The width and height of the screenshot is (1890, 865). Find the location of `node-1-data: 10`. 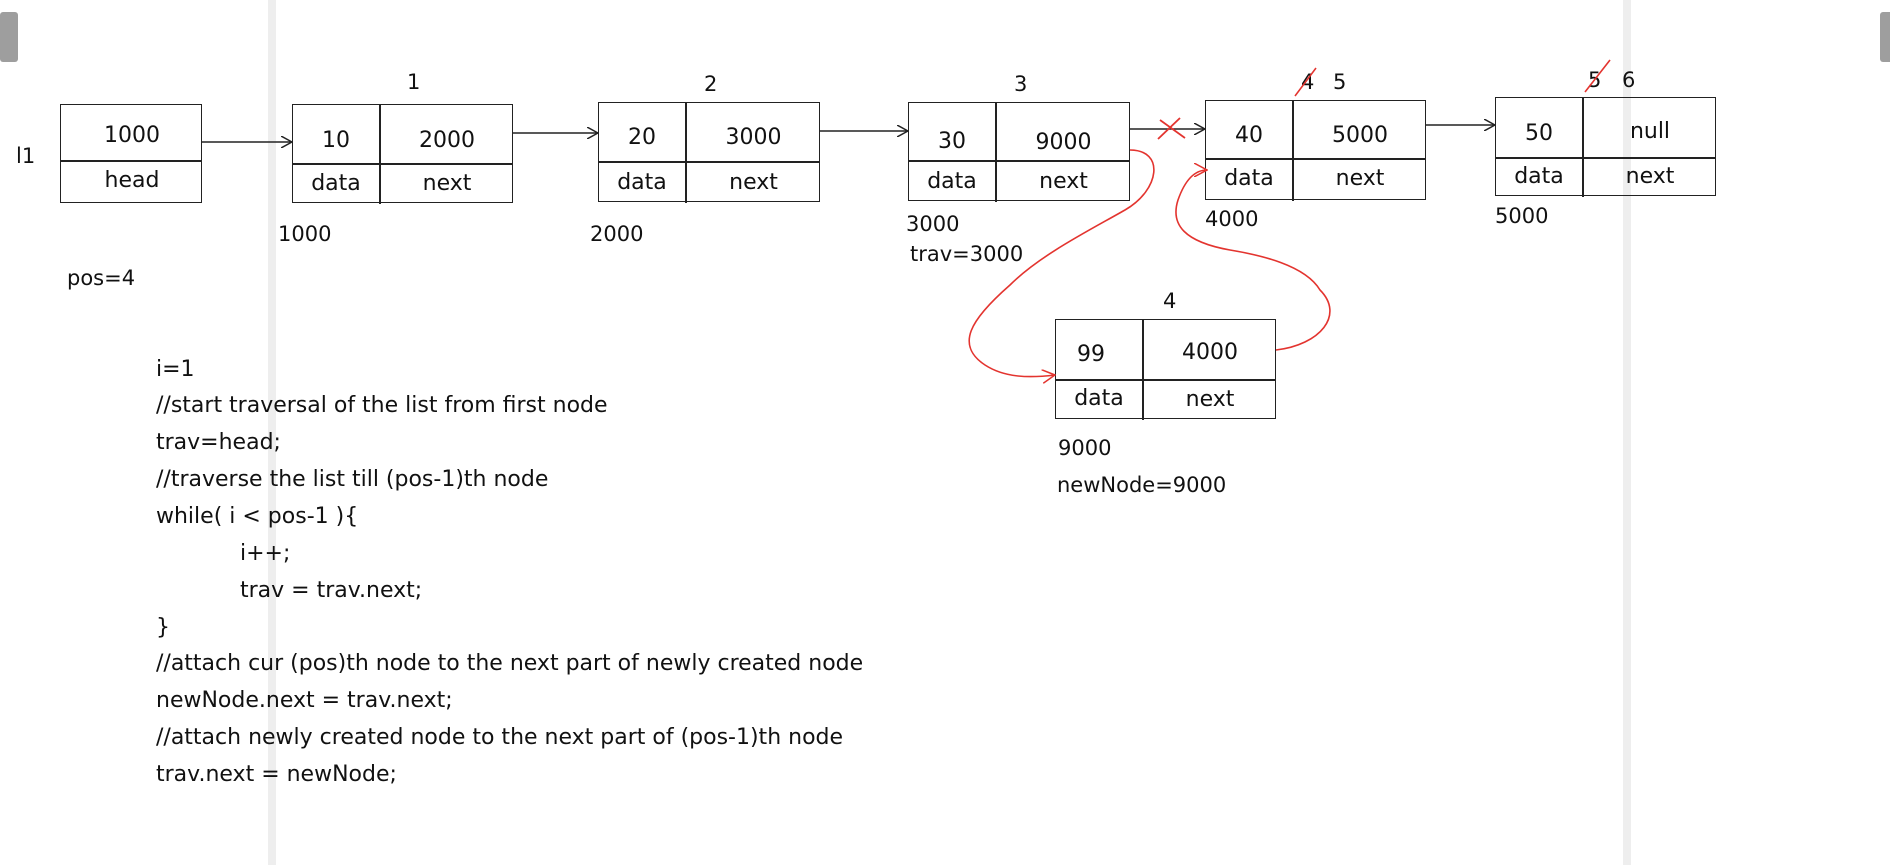

node-1-data: 10 is located at coordinates (336, 140).